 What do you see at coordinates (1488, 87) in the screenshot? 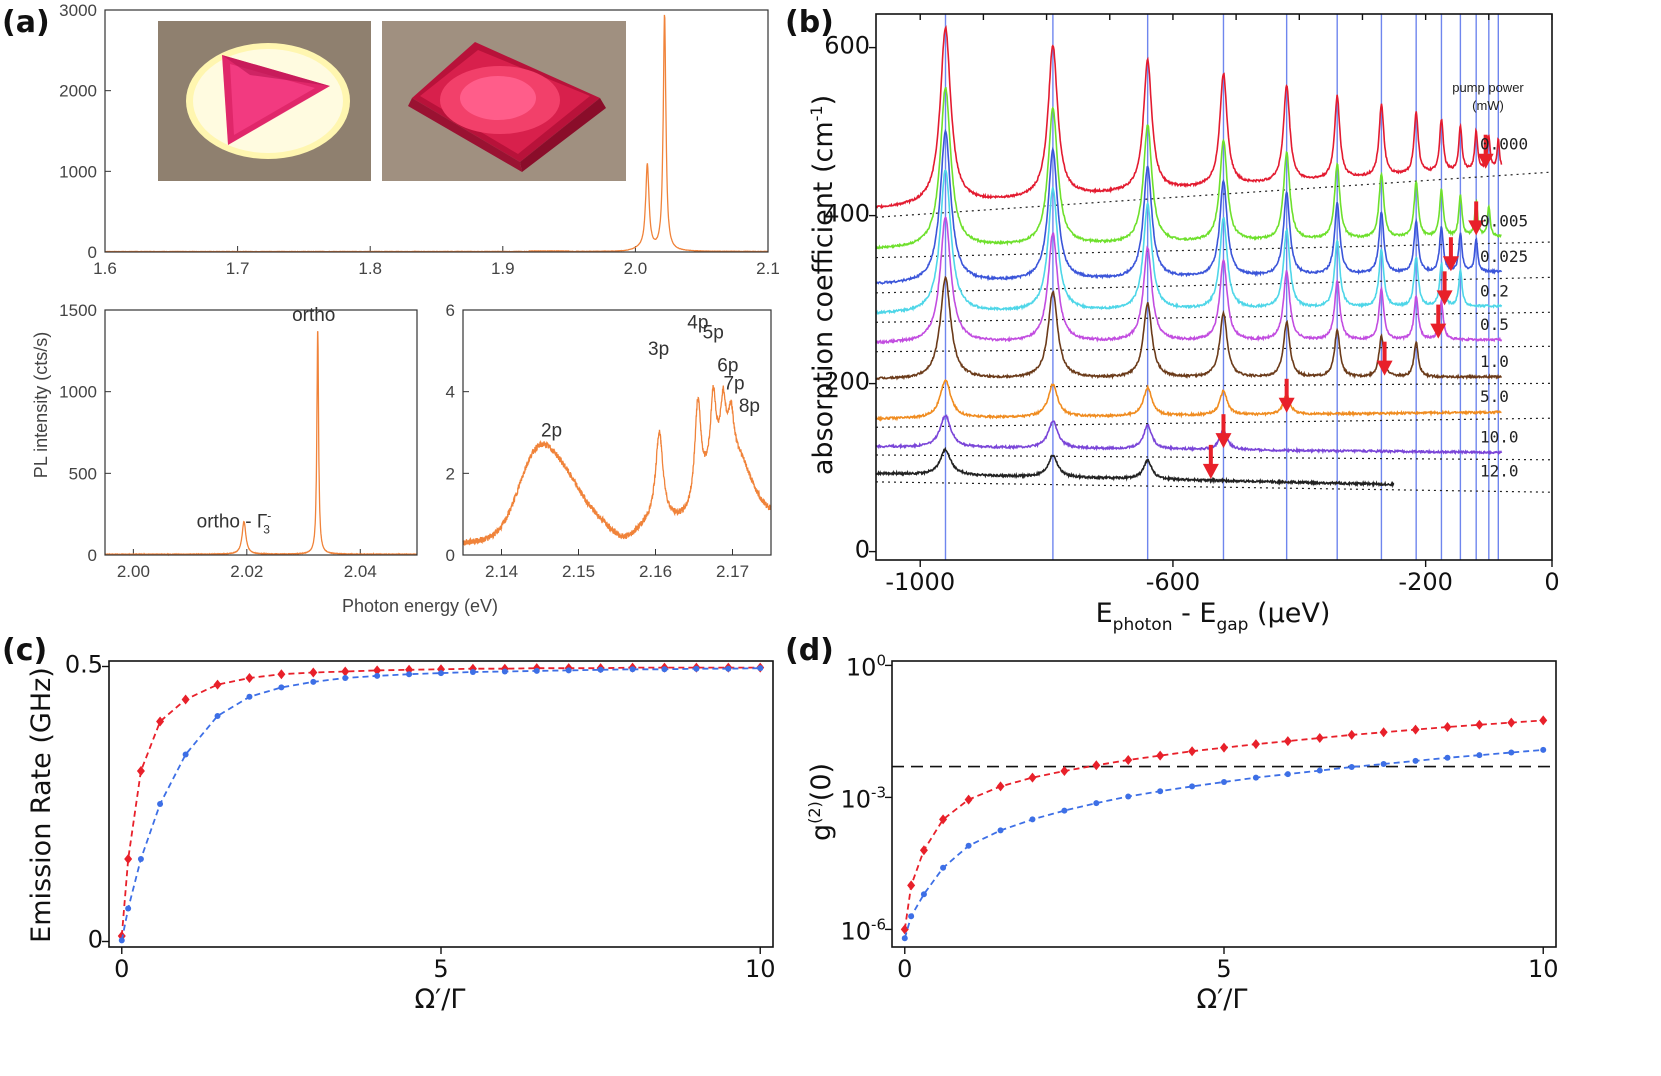
I see `legend-title: pump power` at bounding box center [1488, 87].